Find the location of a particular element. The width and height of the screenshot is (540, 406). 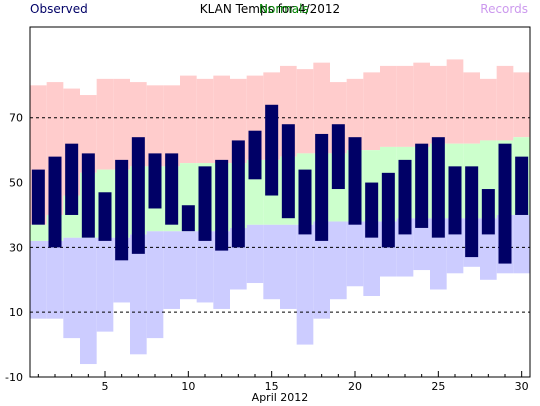

chart-title: KLAN Temps for 4/2012 is located at coordinates (270, 9).